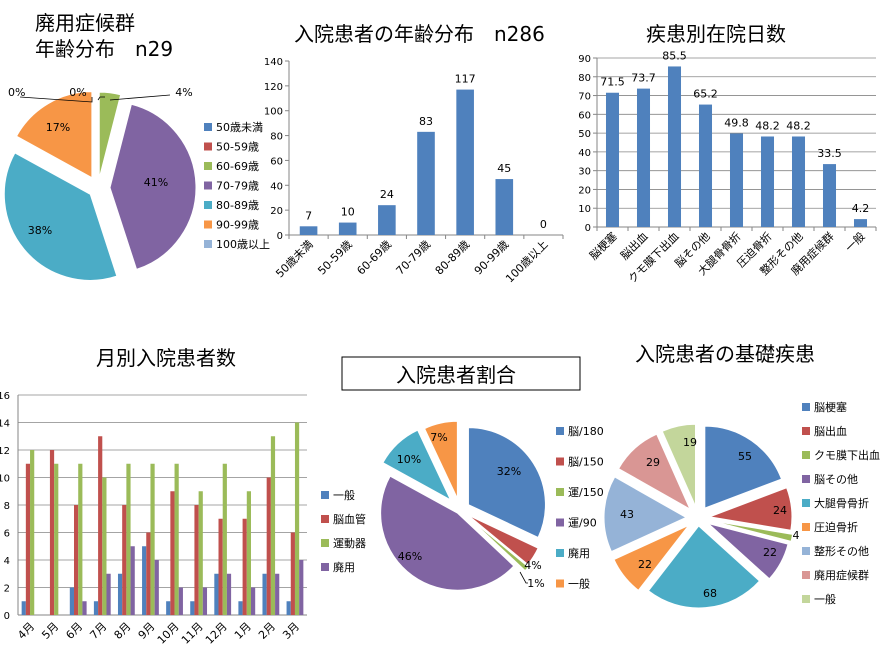 The height and width of the screenshot is (670, 889). I want to click on bar-data-label: 45, so click(504, 168).